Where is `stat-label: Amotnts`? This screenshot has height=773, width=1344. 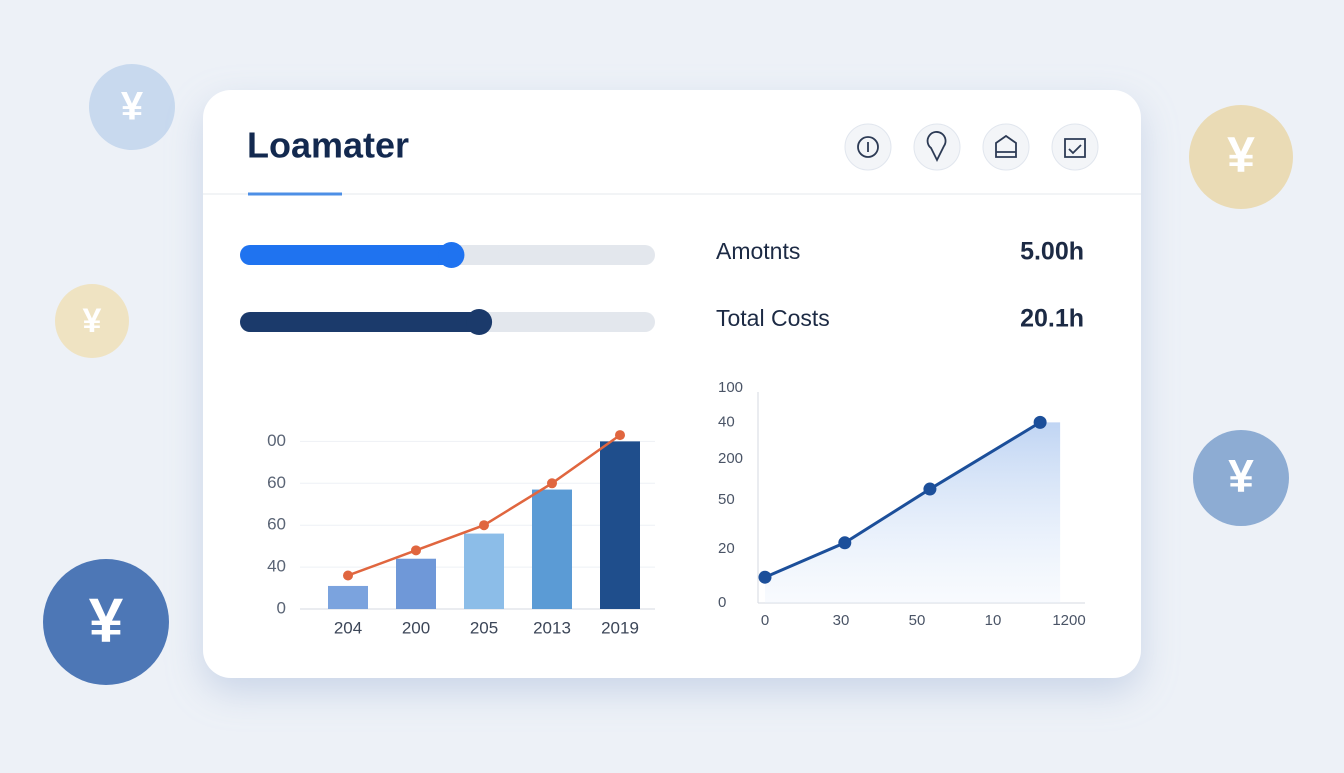
stat-label: Amotnts is located at coordinates (758, 251).